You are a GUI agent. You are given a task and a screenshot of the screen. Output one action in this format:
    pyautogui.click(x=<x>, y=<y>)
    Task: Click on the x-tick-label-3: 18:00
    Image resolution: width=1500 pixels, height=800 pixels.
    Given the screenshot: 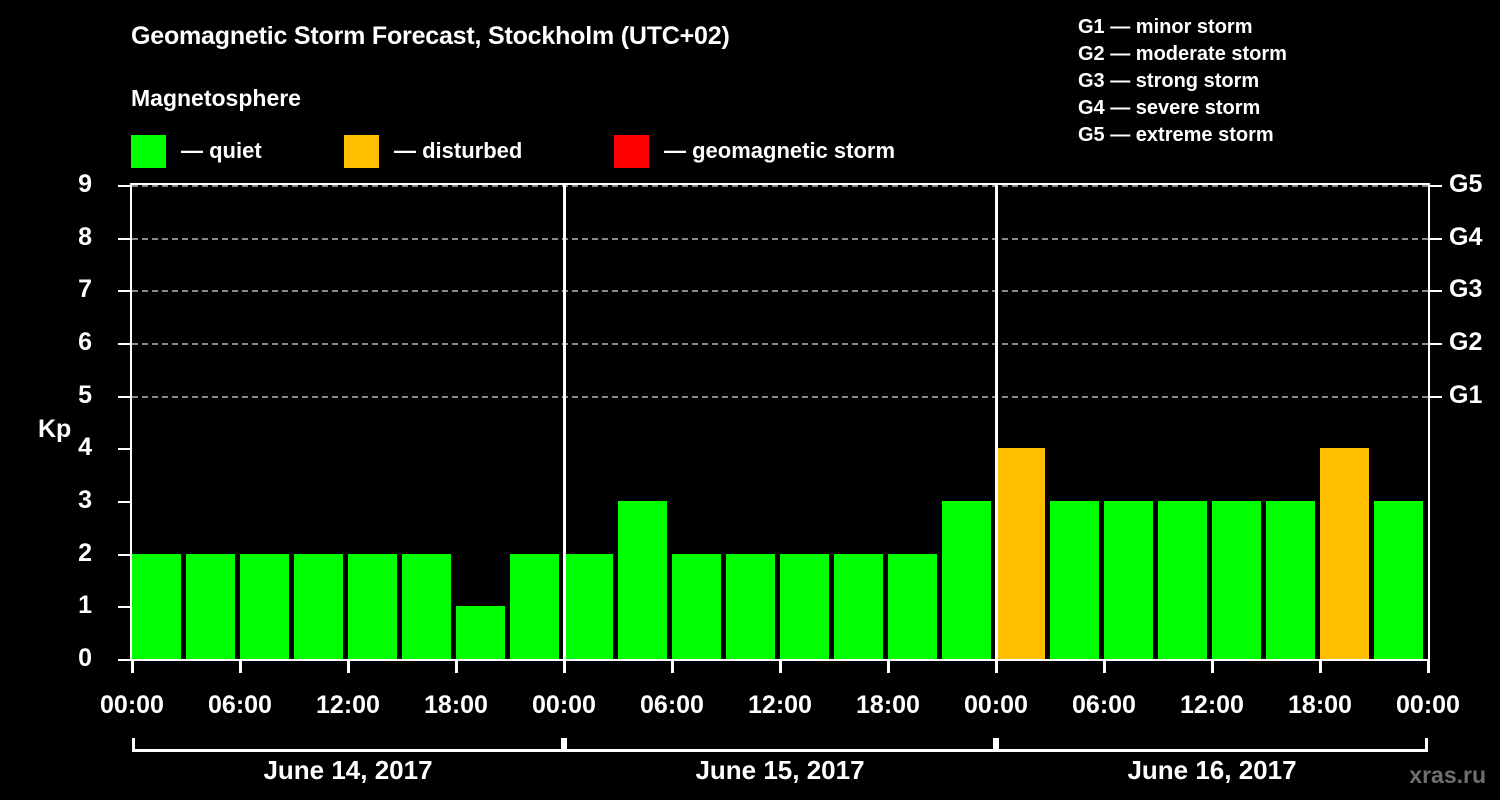 What is the action you would take?
    pyautogui.click(x=456, y=705)
    